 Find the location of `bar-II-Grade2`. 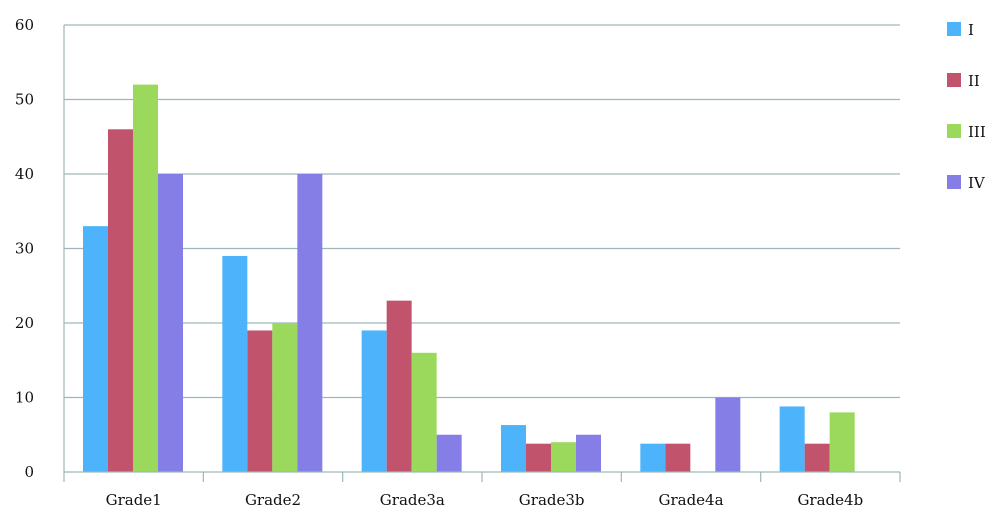

bar-II-Grade2 is located at coordinates (260, 401).